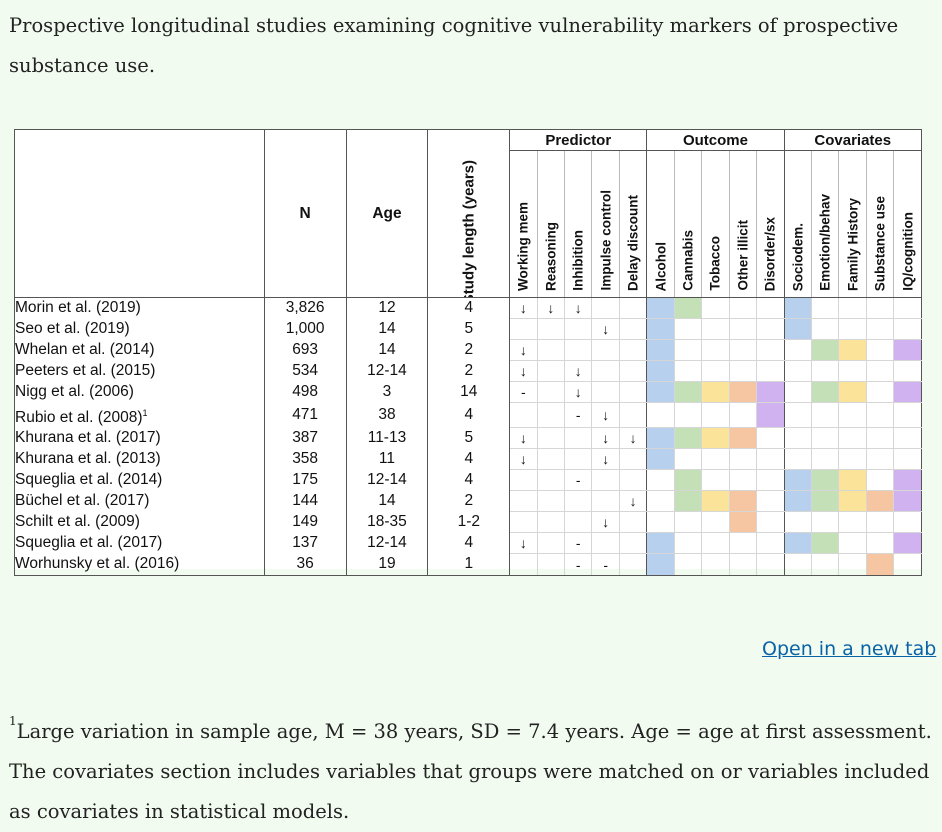 The height and width of the screenshot is (832, 942). I want to click on study-name: Squeglia et al. (2017), so click(89, 543).